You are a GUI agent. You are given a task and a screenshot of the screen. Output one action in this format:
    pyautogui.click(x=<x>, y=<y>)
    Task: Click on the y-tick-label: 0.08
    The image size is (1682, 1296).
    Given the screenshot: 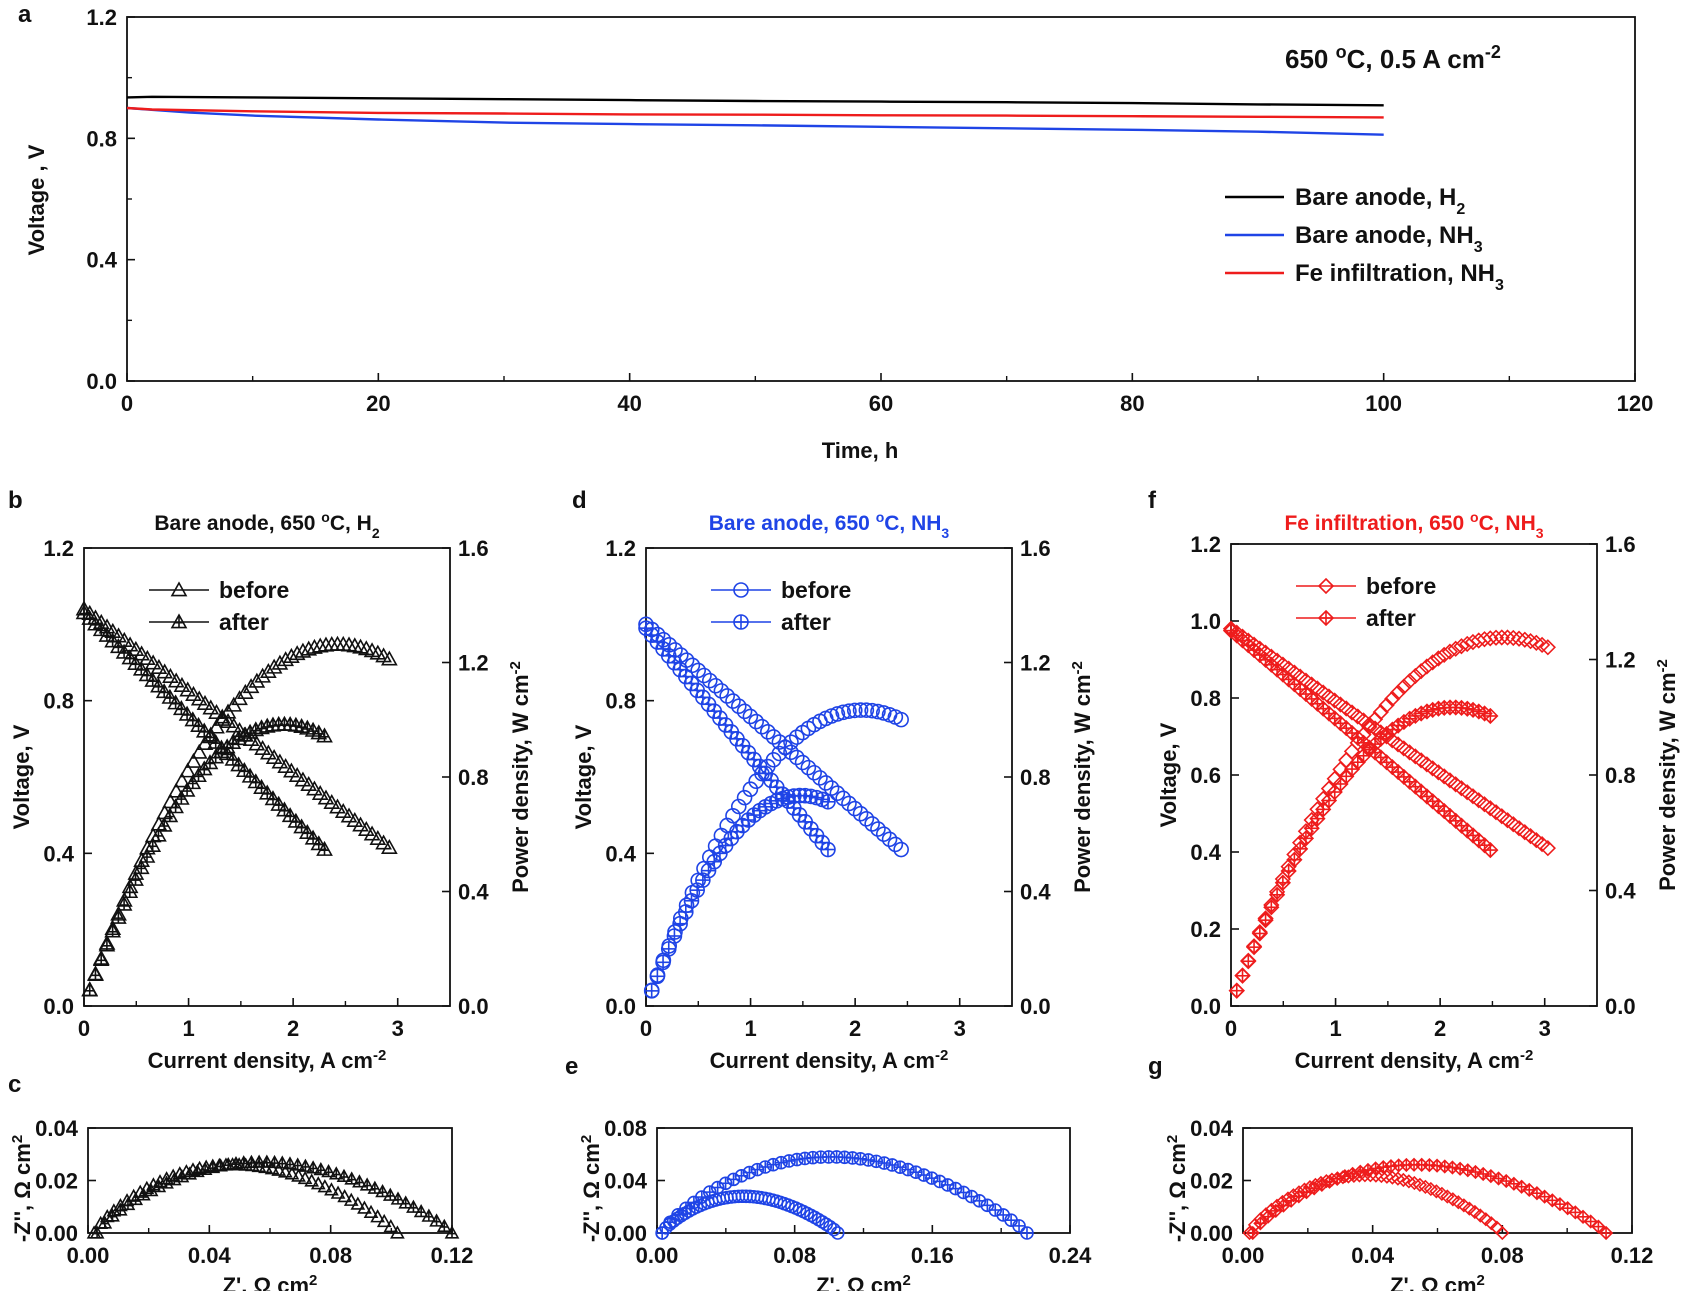 What is the action you would take?
    pyautogui.click(x=625, y=1128)
    